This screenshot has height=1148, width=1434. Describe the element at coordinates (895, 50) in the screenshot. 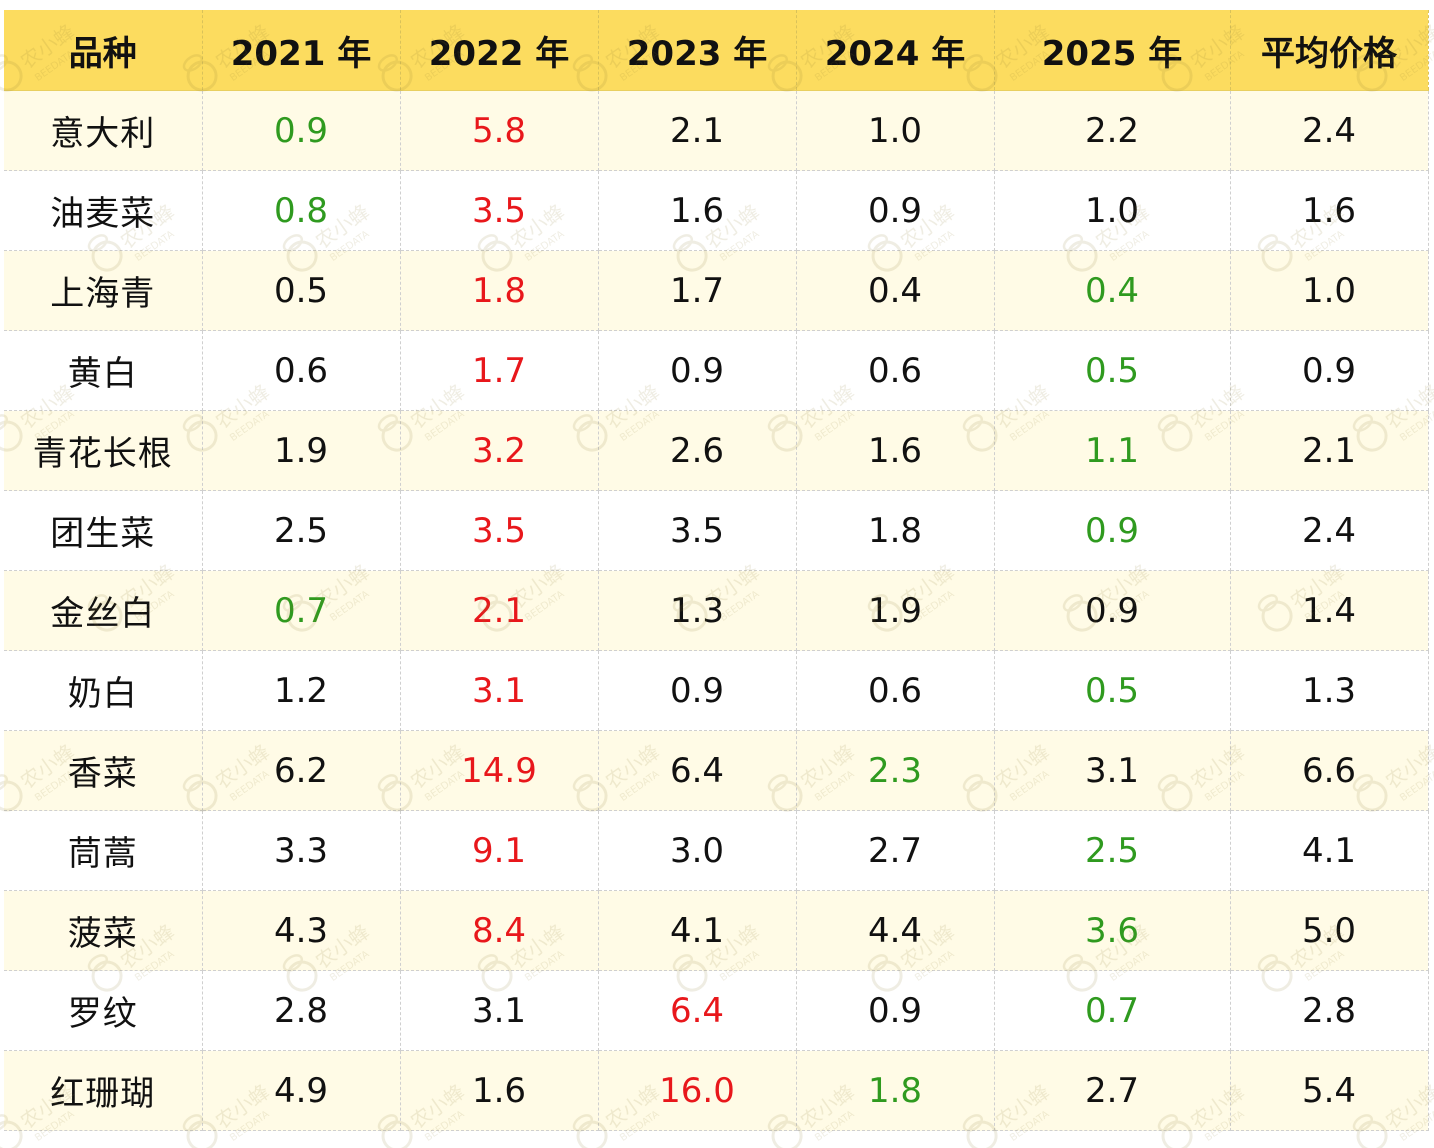

I see `header-2024: 2024 年` at that location.